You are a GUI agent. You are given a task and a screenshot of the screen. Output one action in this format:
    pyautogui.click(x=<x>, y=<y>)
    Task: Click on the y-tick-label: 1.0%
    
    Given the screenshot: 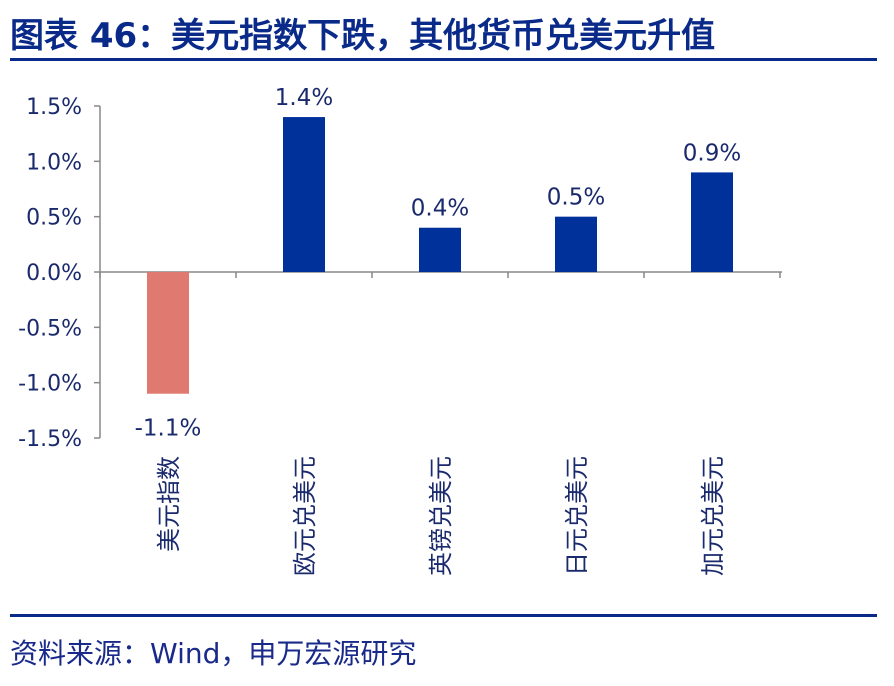 What is the action you would take?
    pyautogui.click(x=54, y=162)
    